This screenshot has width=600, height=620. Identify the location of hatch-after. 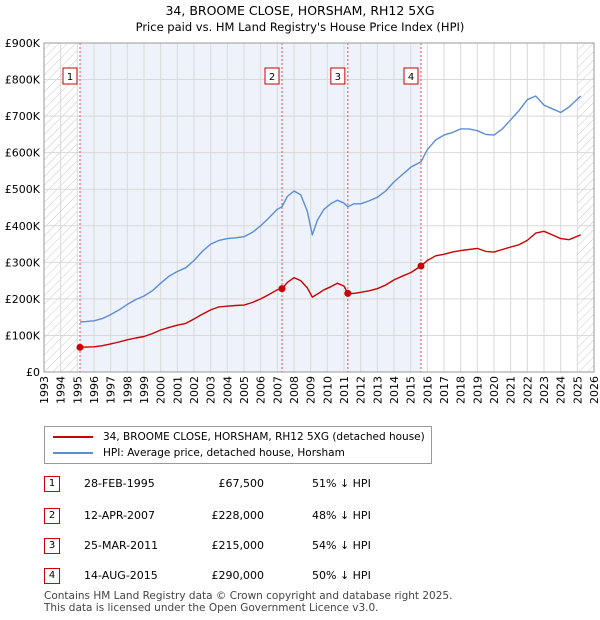
(585, 207).